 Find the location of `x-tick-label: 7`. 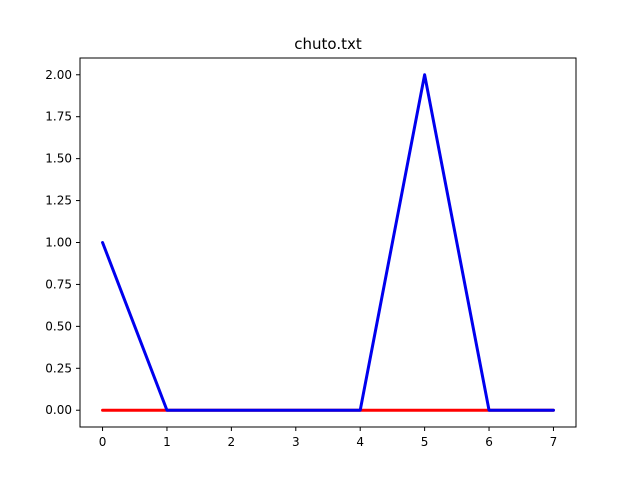

x-tick-label: 7 is located at coordinates (554, 442).